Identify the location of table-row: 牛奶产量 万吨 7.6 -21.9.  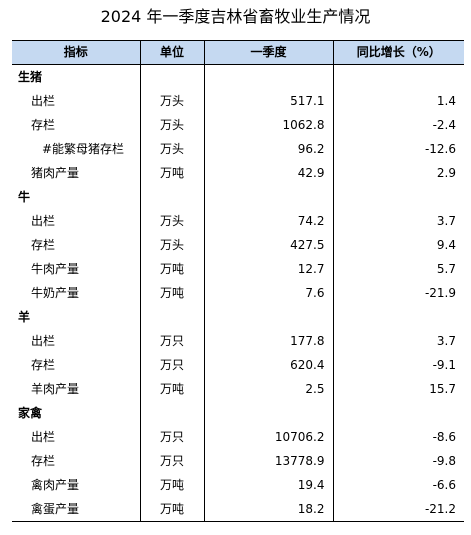
(238, 293).